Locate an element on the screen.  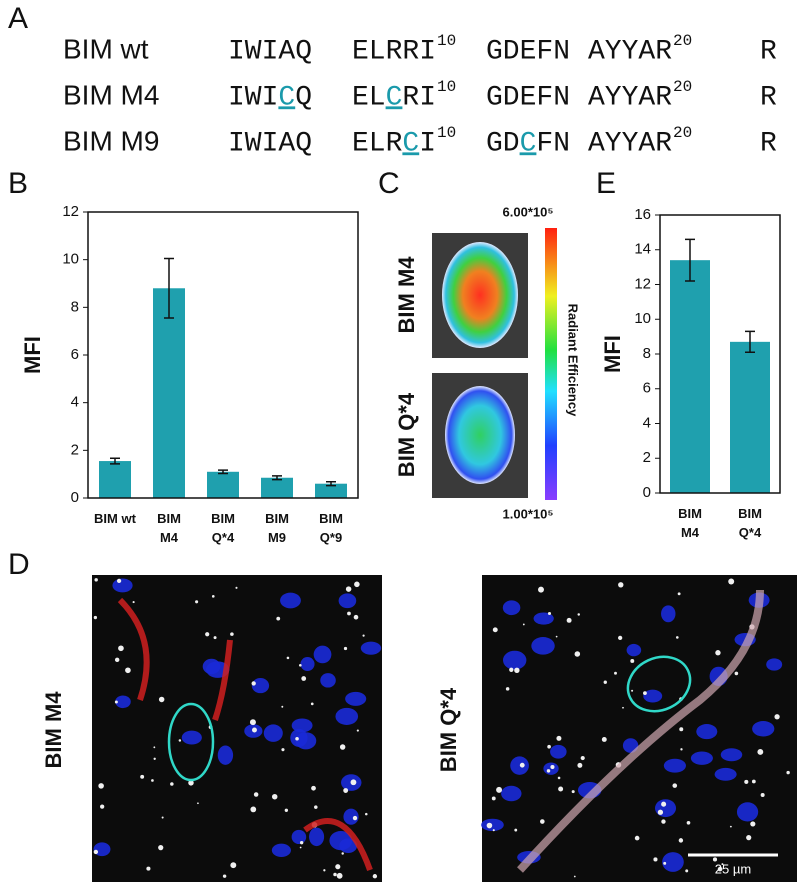
sequence-residues: IWI is located at coordinates (253, 97).